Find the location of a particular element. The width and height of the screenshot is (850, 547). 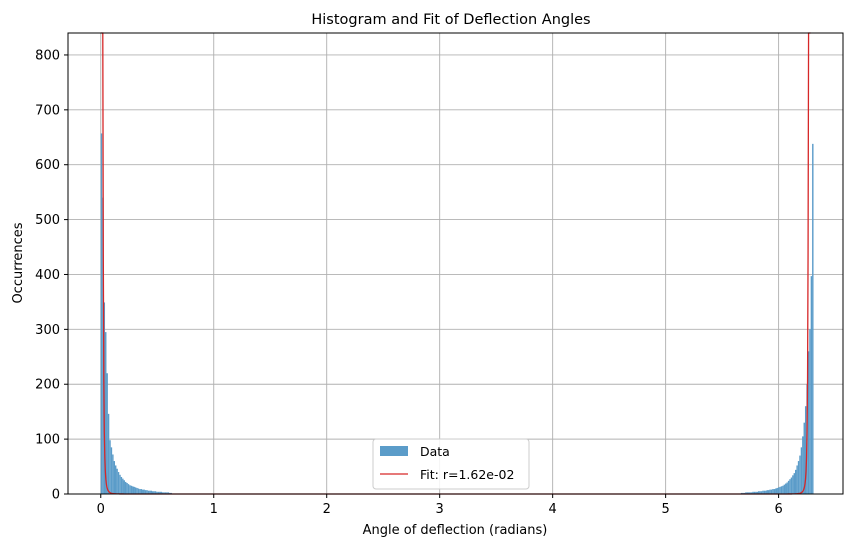

y-tick-label: 700 is located at coordinates (47, 110).